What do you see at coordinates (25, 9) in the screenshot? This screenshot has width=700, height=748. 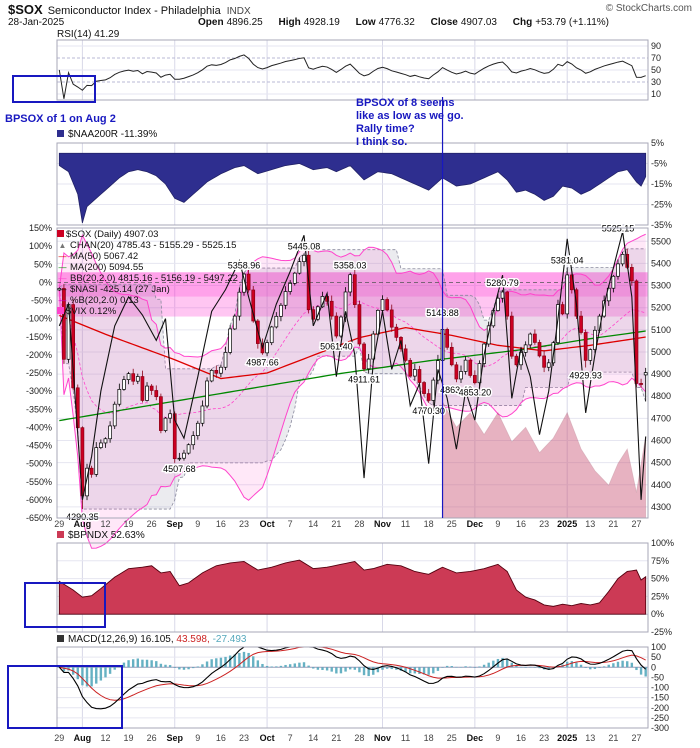 I see `symbol: $SOX` at bounding box center [25, 9].